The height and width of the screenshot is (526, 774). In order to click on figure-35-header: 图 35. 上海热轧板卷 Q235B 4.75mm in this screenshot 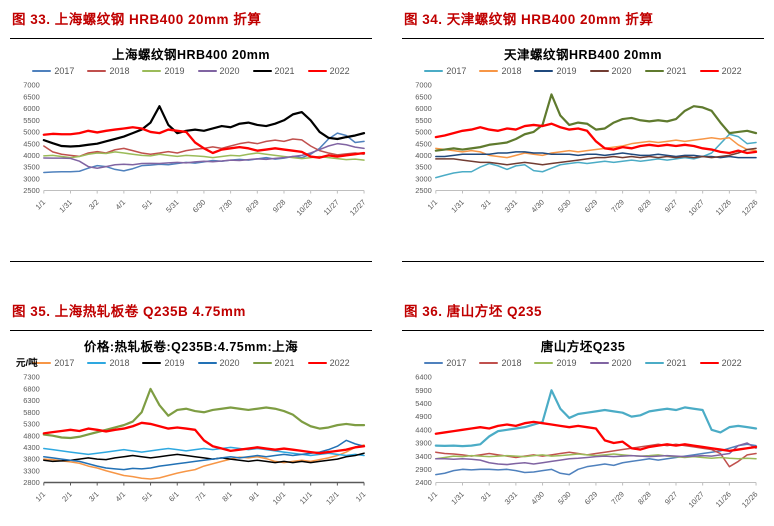, I will do `click(191, 314)`.